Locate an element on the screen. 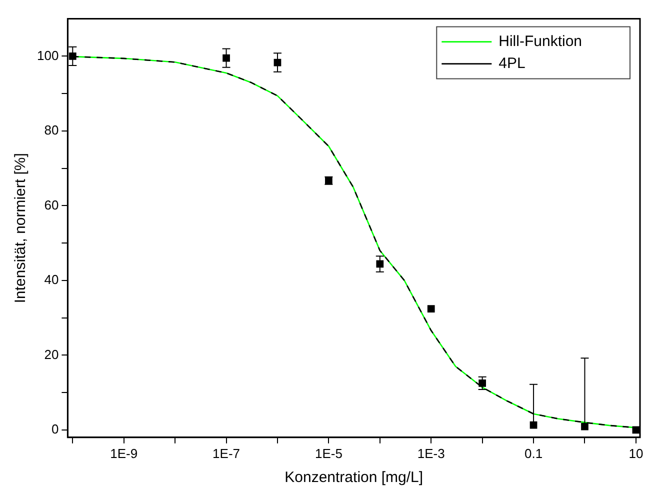 The height and width of the screenshot is (499, 662). legend-label: 4PL is located at coordinates (512, 63).